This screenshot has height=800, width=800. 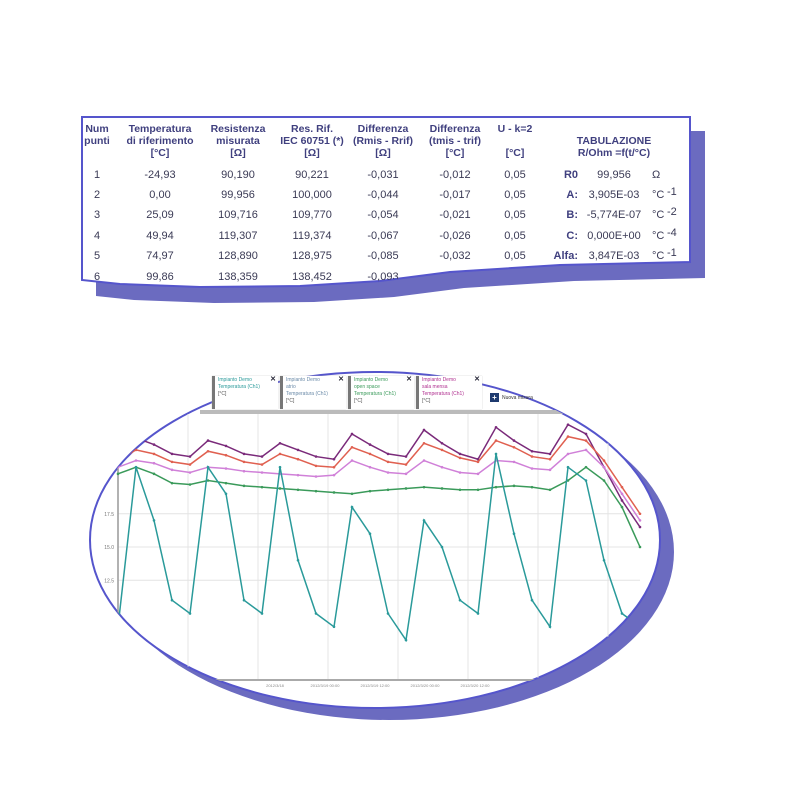 I want to click on table-cell: 90,190, so click(x=238, y=175).